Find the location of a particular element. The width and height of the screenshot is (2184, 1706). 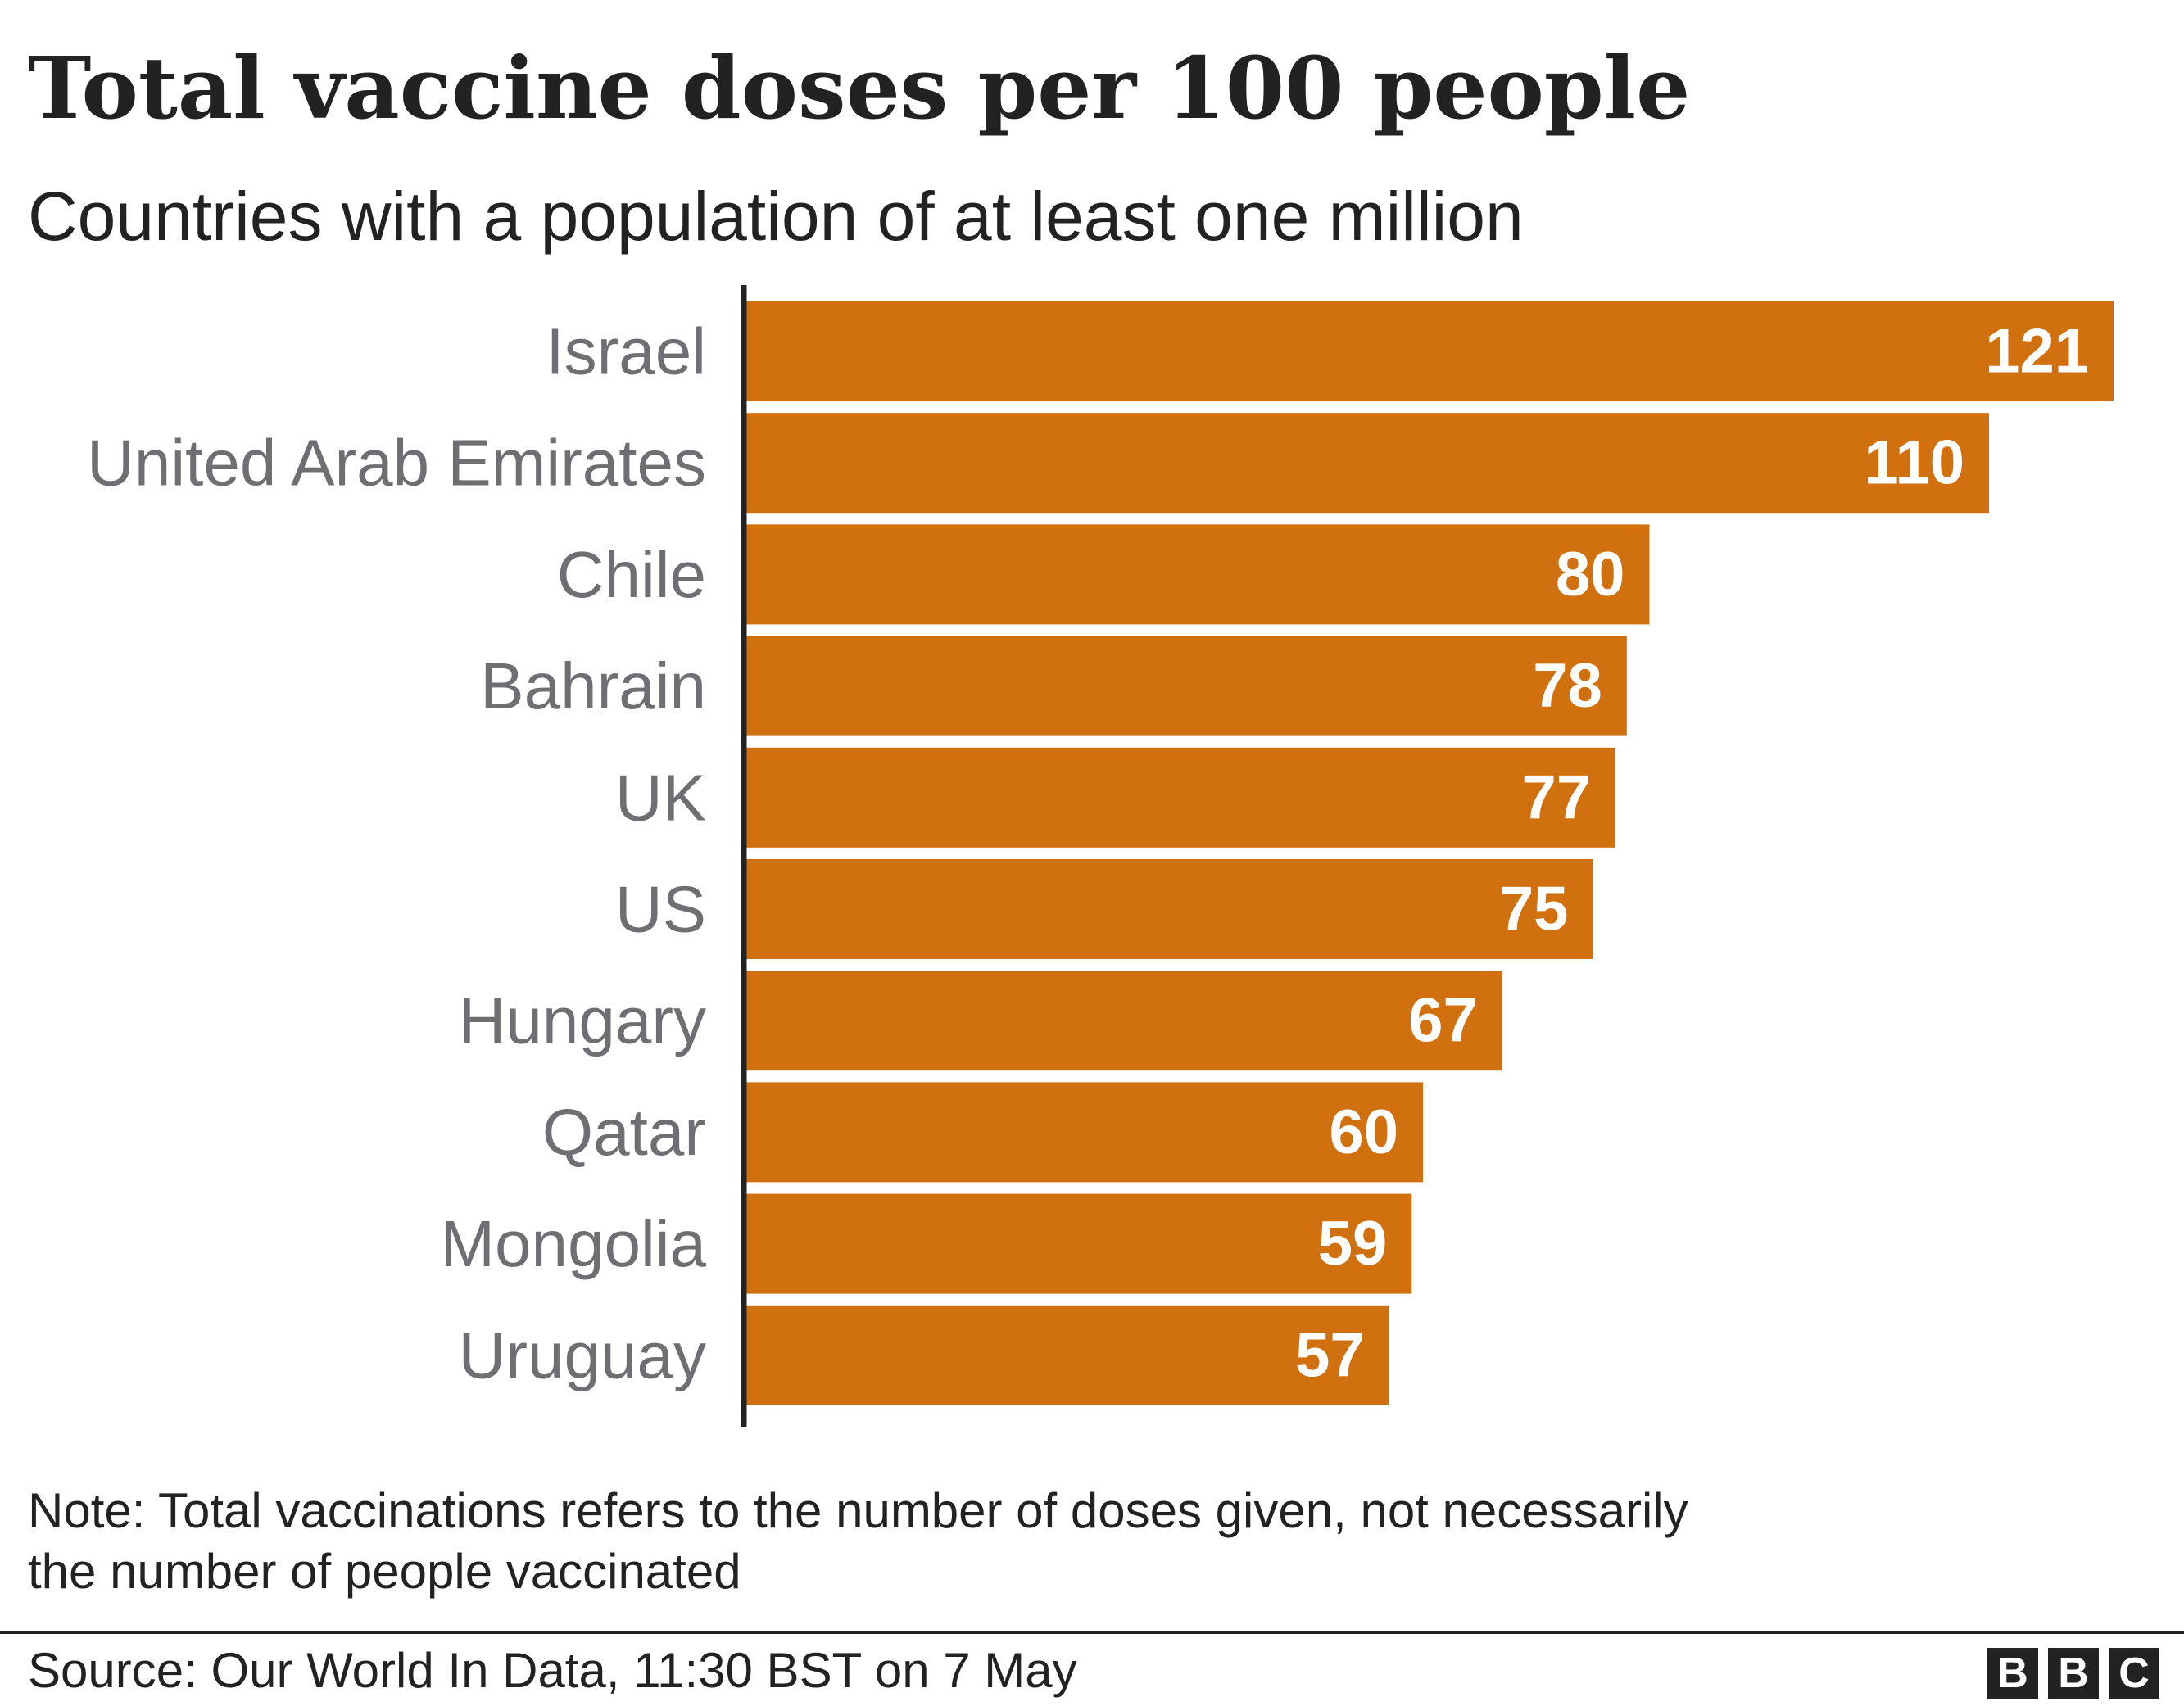

bar-chile is located at coordinates (1197, 574).